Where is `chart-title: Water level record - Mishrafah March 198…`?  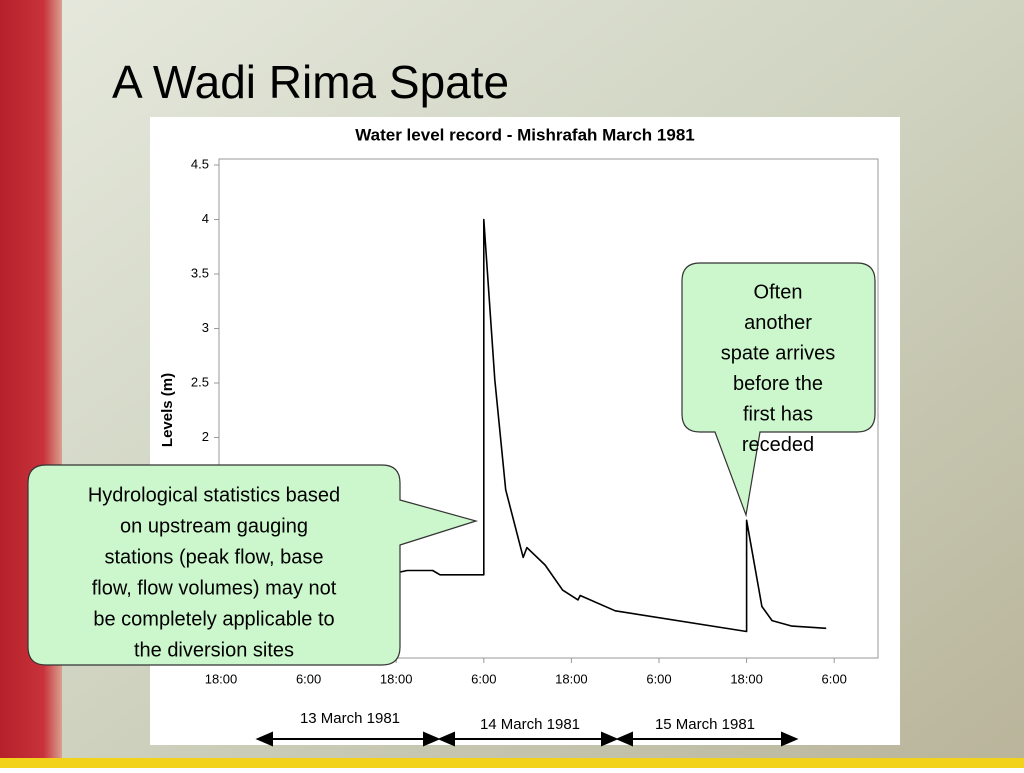
chart-title: Water level record - Mishrafah March 198… is located at coordinates (525, 134).